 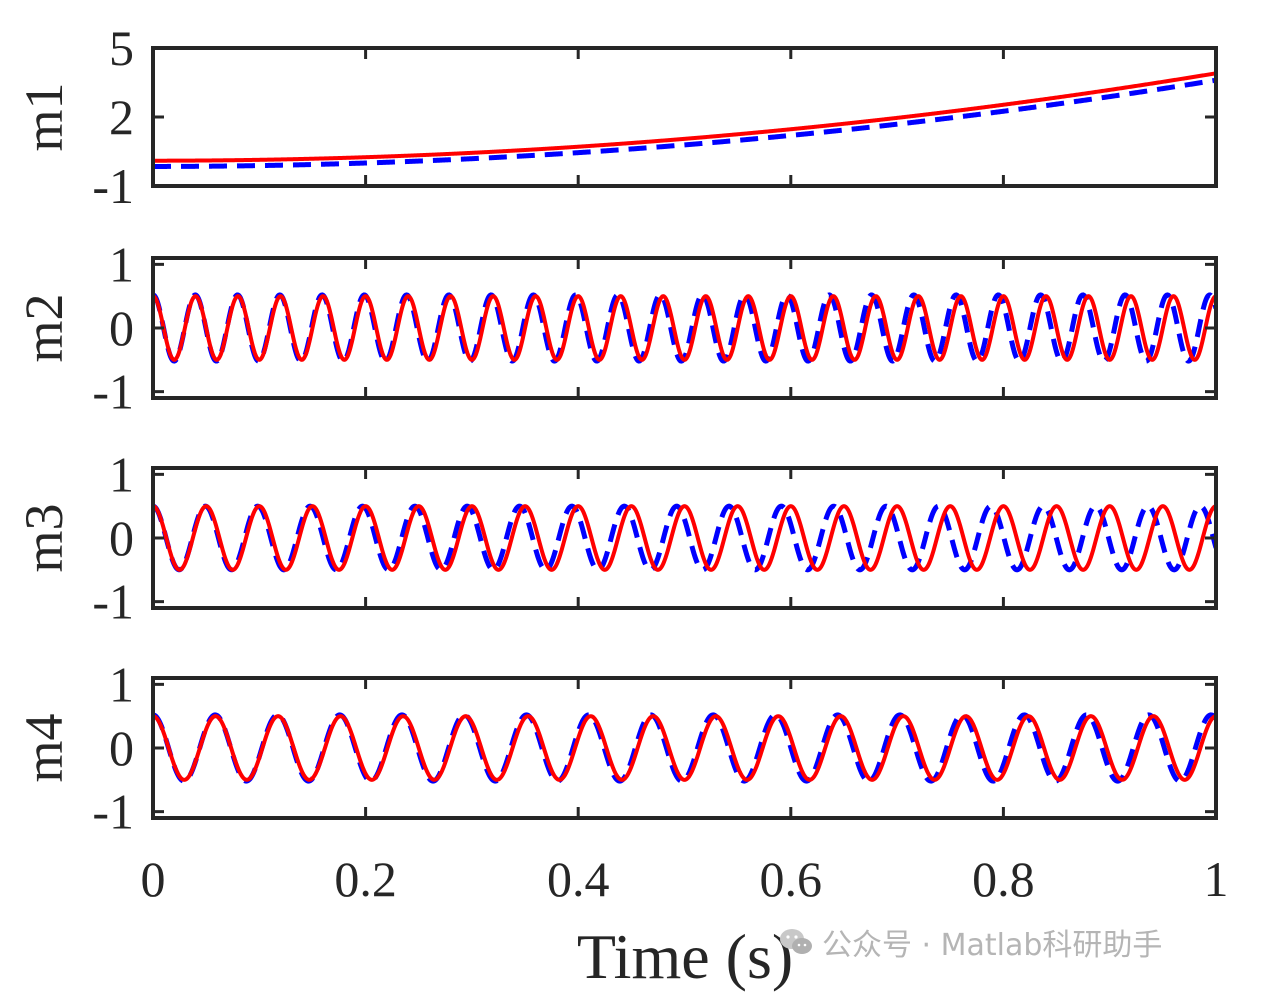 I want to click on m4-y-tick-label: 0, so click(x=121, y=748).